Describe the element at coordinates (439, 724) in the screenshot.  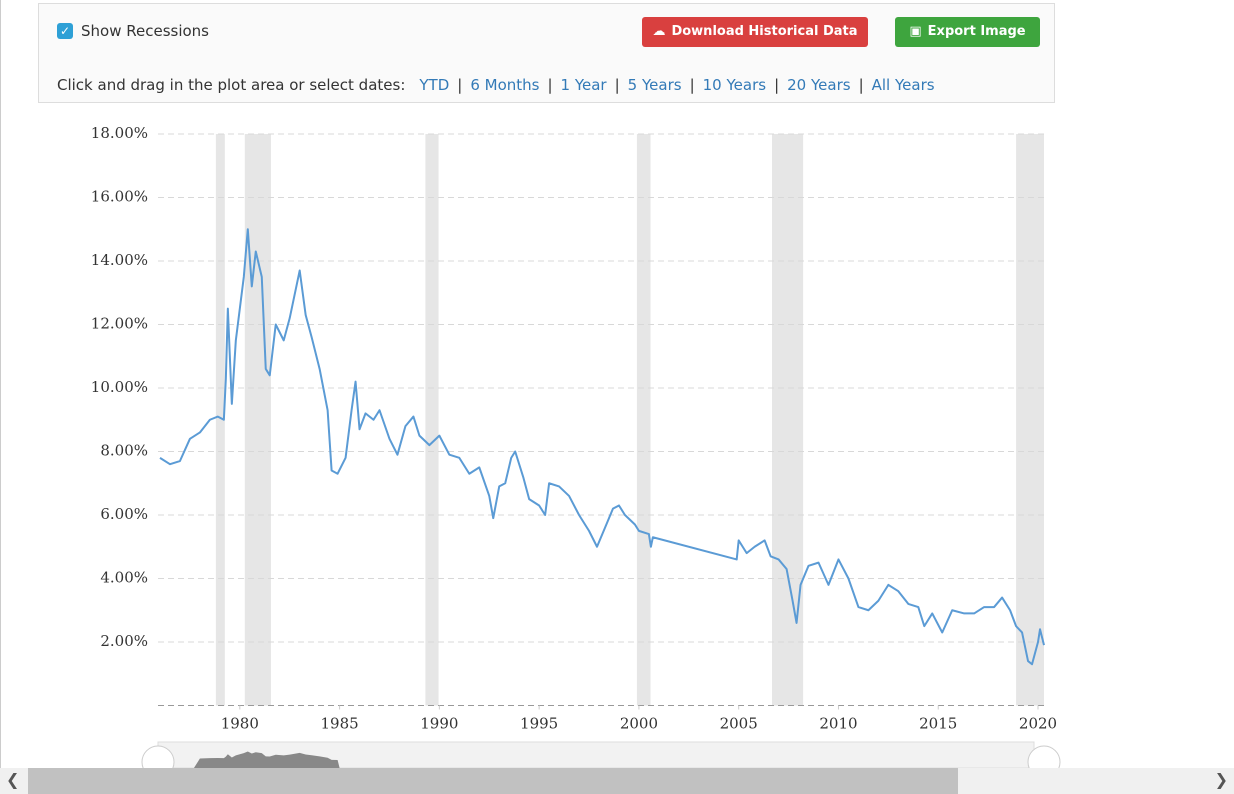
I see `x-tick-label: 1990` at that location.